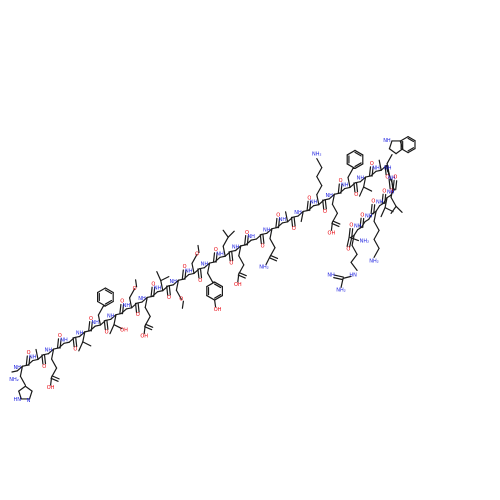 This screenshot has height=500, width=500. What do you see at coordinates (341, 290) in the screenshot?
I see `guanidine-amine-label: NH₂` at bounding box center [341, 290].